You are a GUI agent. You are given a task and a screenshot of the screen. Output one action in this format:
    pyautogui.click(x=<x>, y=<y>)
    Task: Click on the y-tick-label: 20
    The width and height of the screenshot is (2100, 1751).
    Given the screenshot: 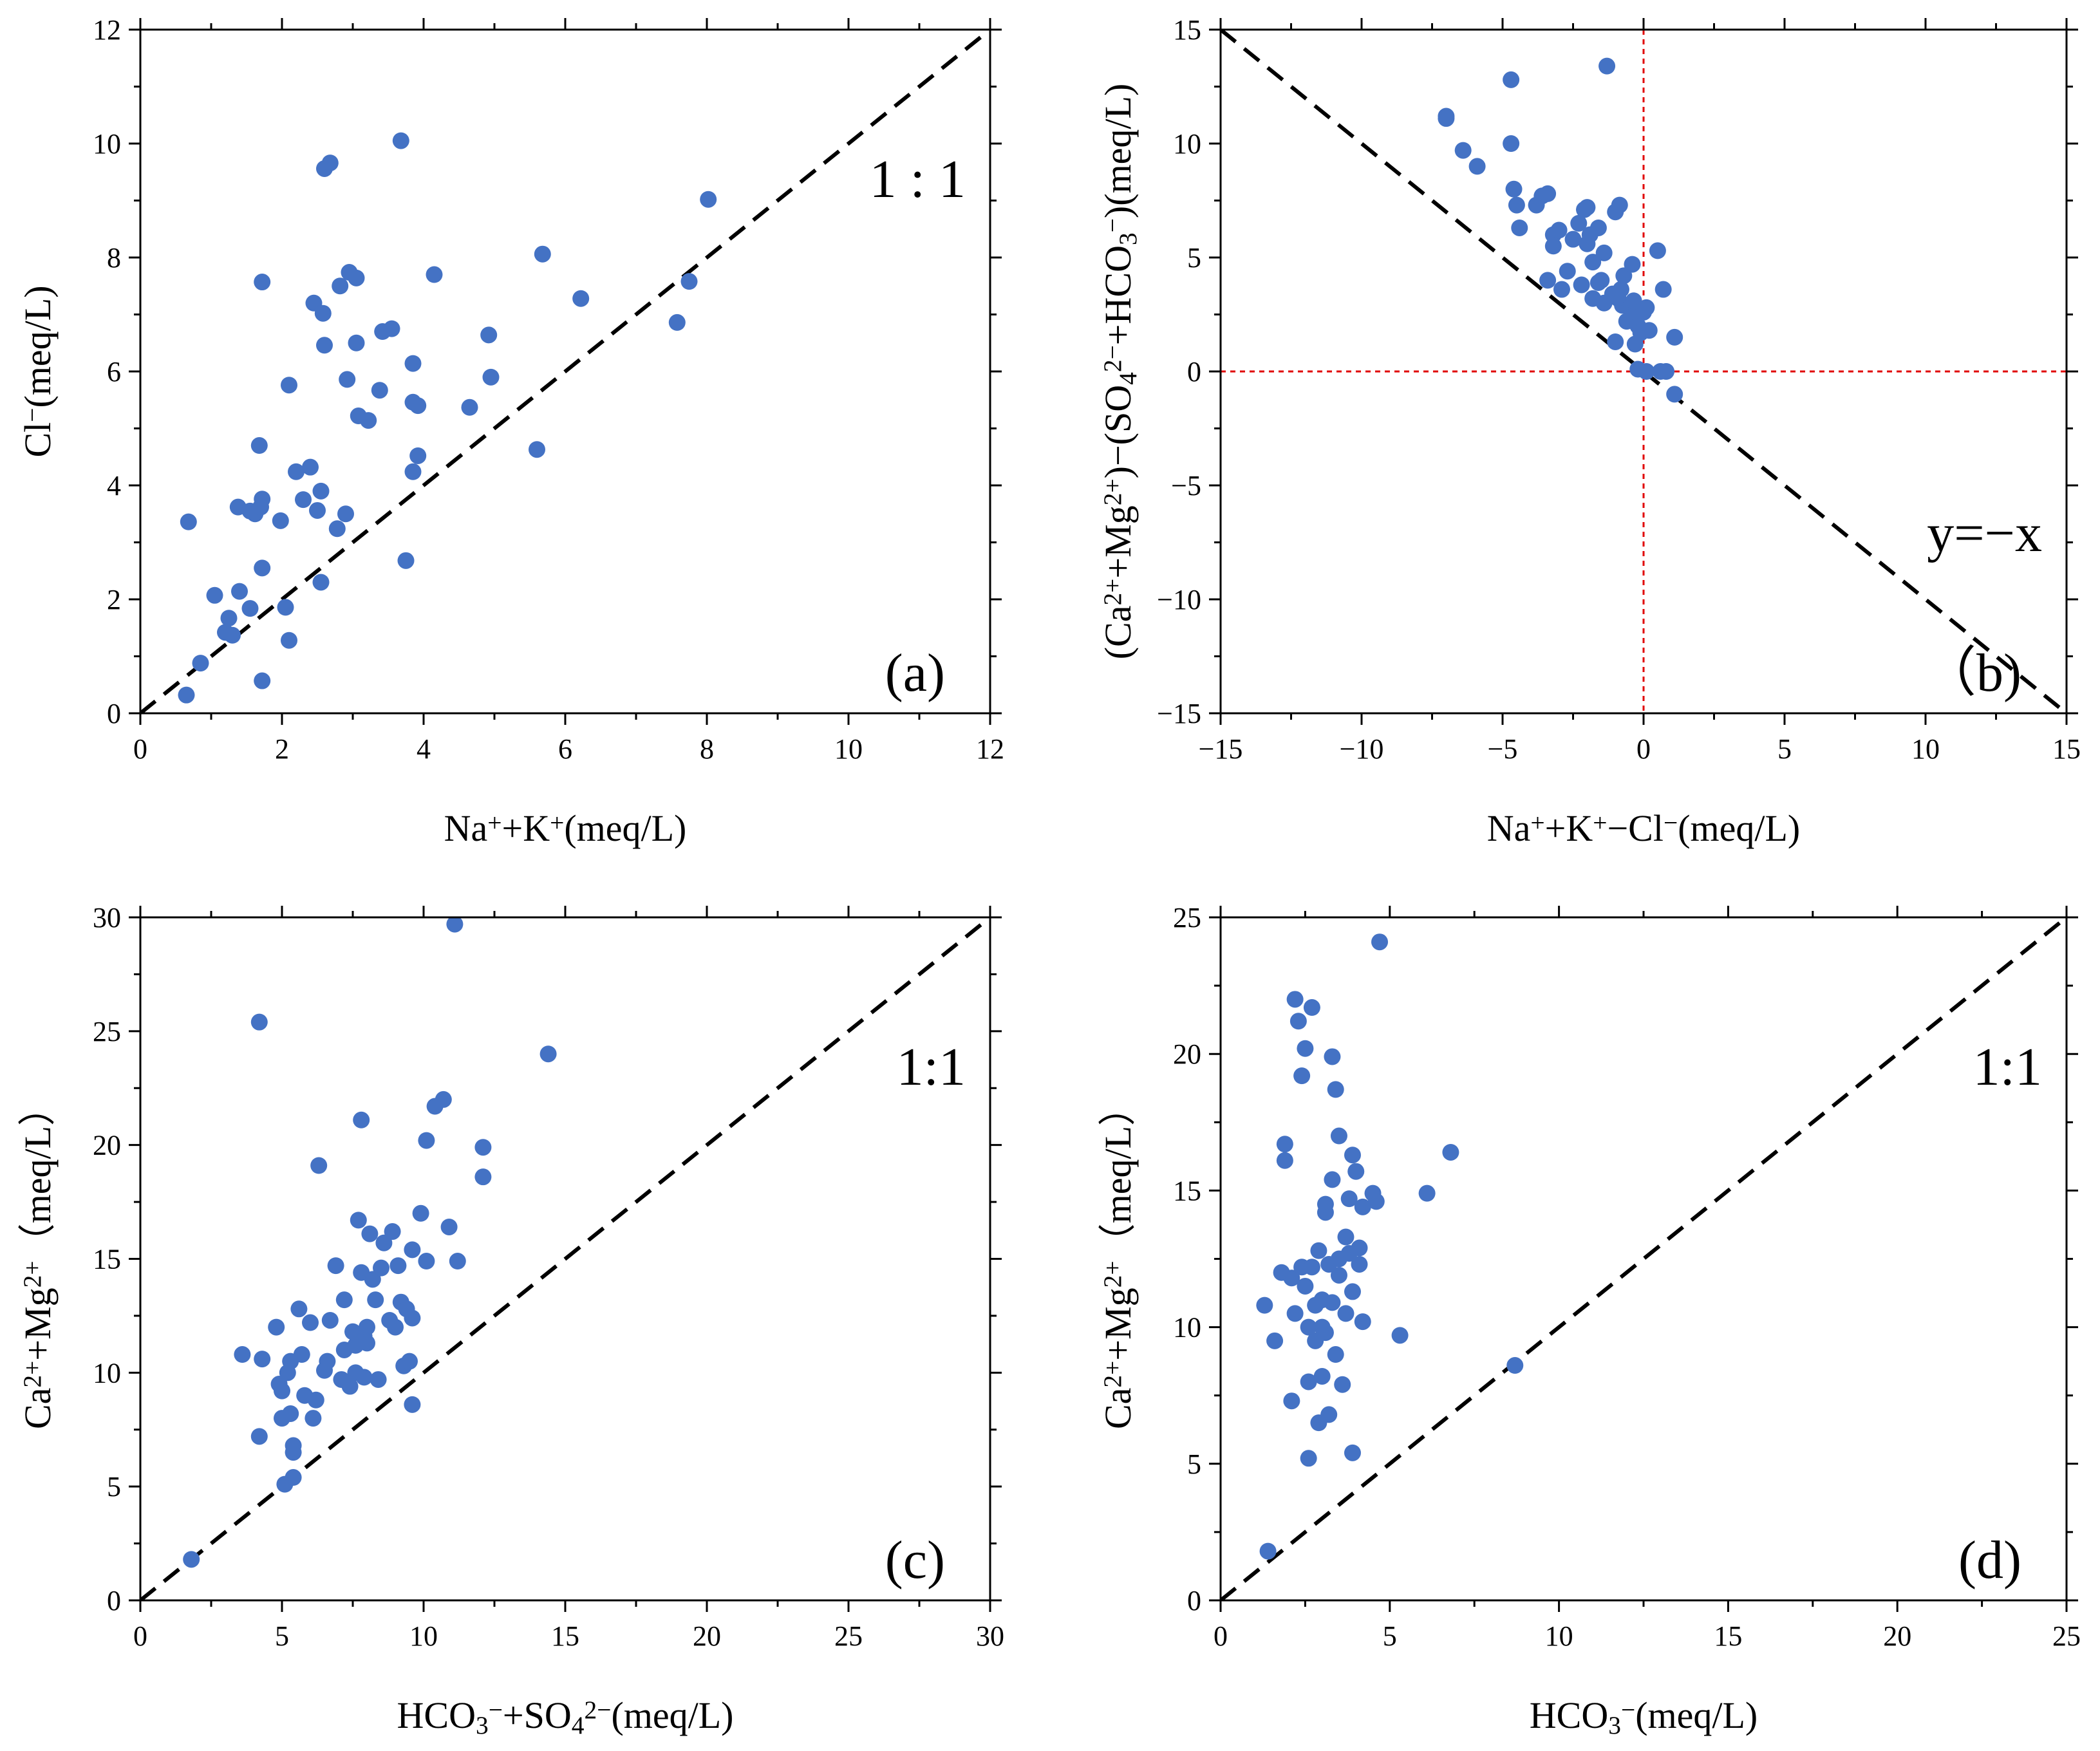 What is the action you would take?
    pyautogui.click(x=107, y=1145)
    